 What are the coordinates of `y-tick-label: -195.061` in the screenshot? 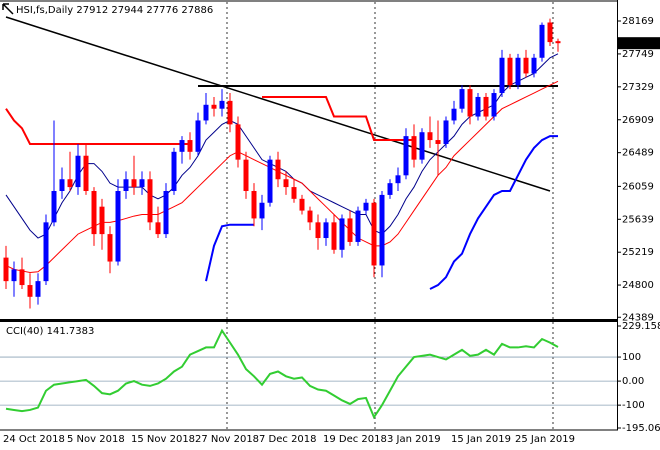 It's located at (641, 428).